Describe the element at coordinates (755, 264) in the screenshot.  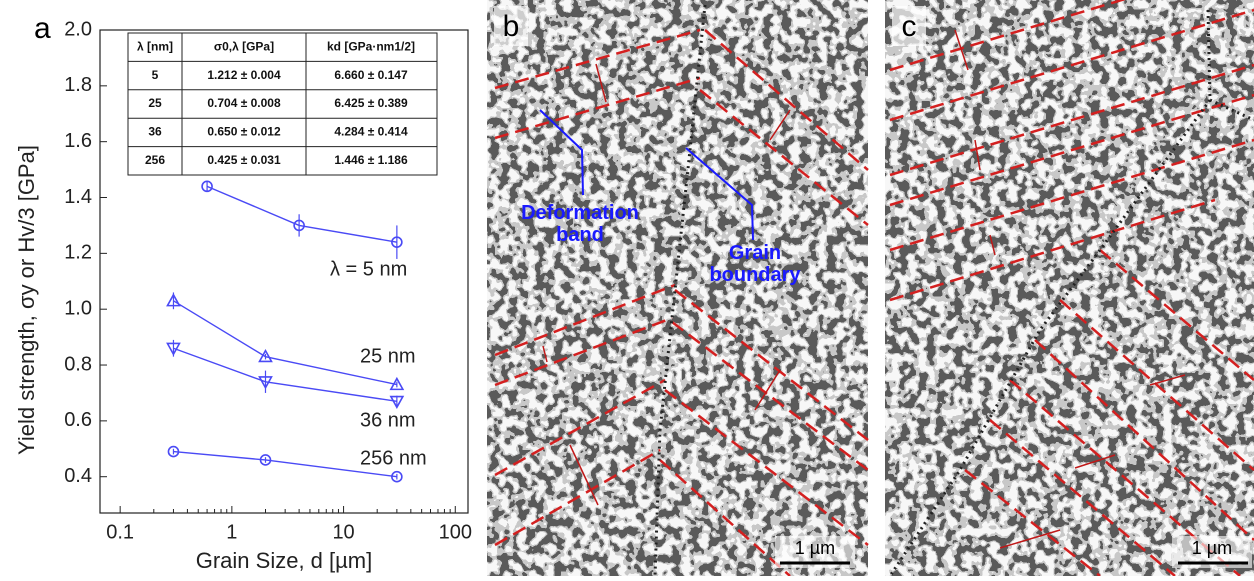
I see `annotation: Grain boundary` at that location.